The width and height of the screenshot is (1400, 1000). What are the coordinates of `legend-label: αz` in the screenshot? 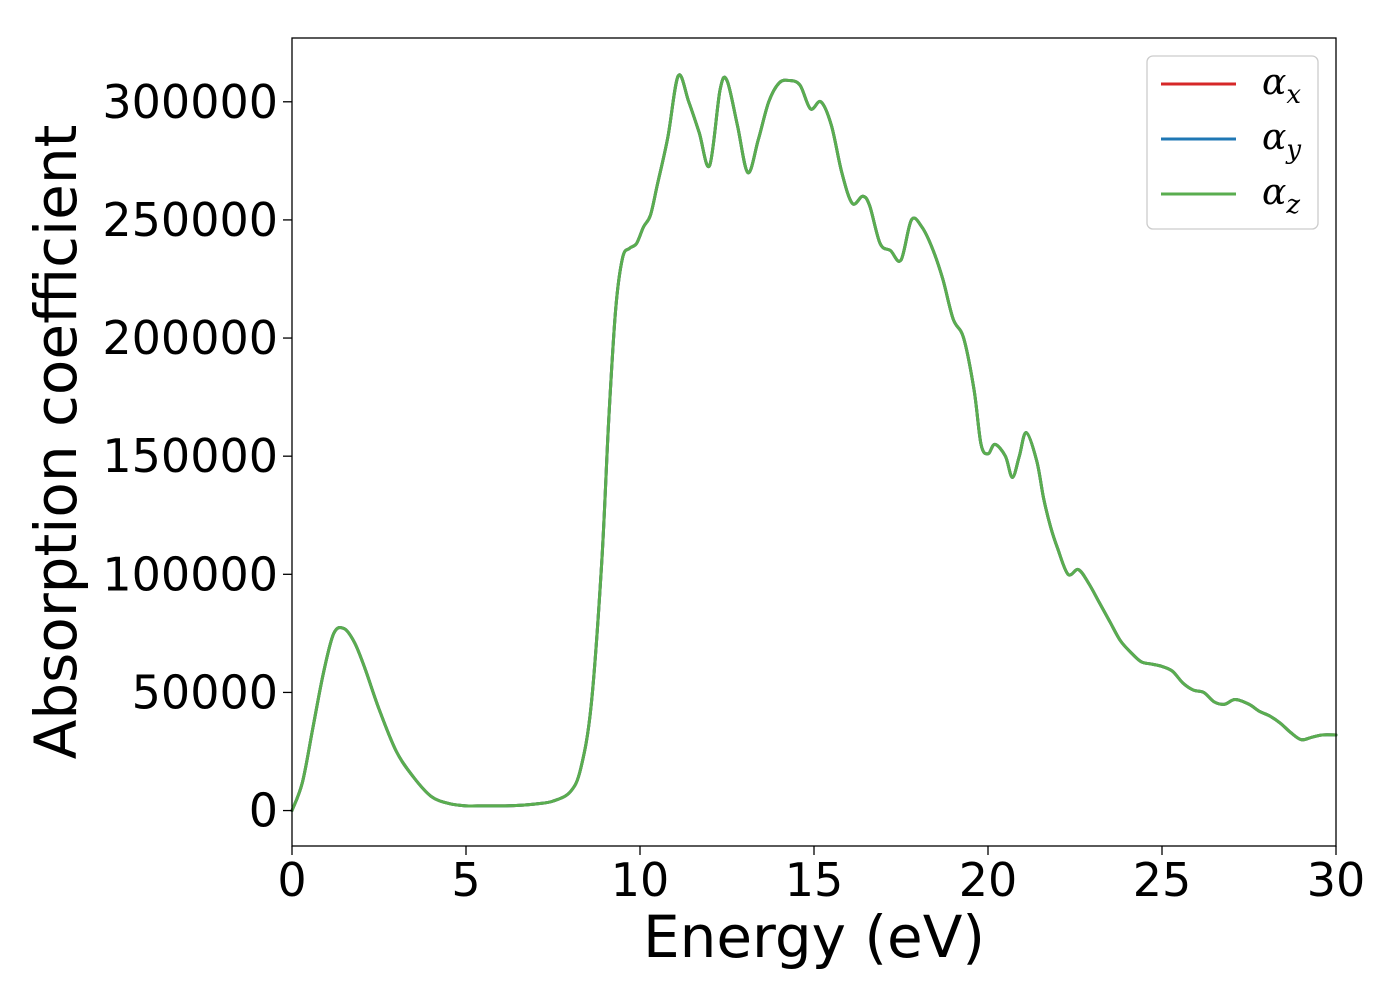 It's located at (1281, 196).